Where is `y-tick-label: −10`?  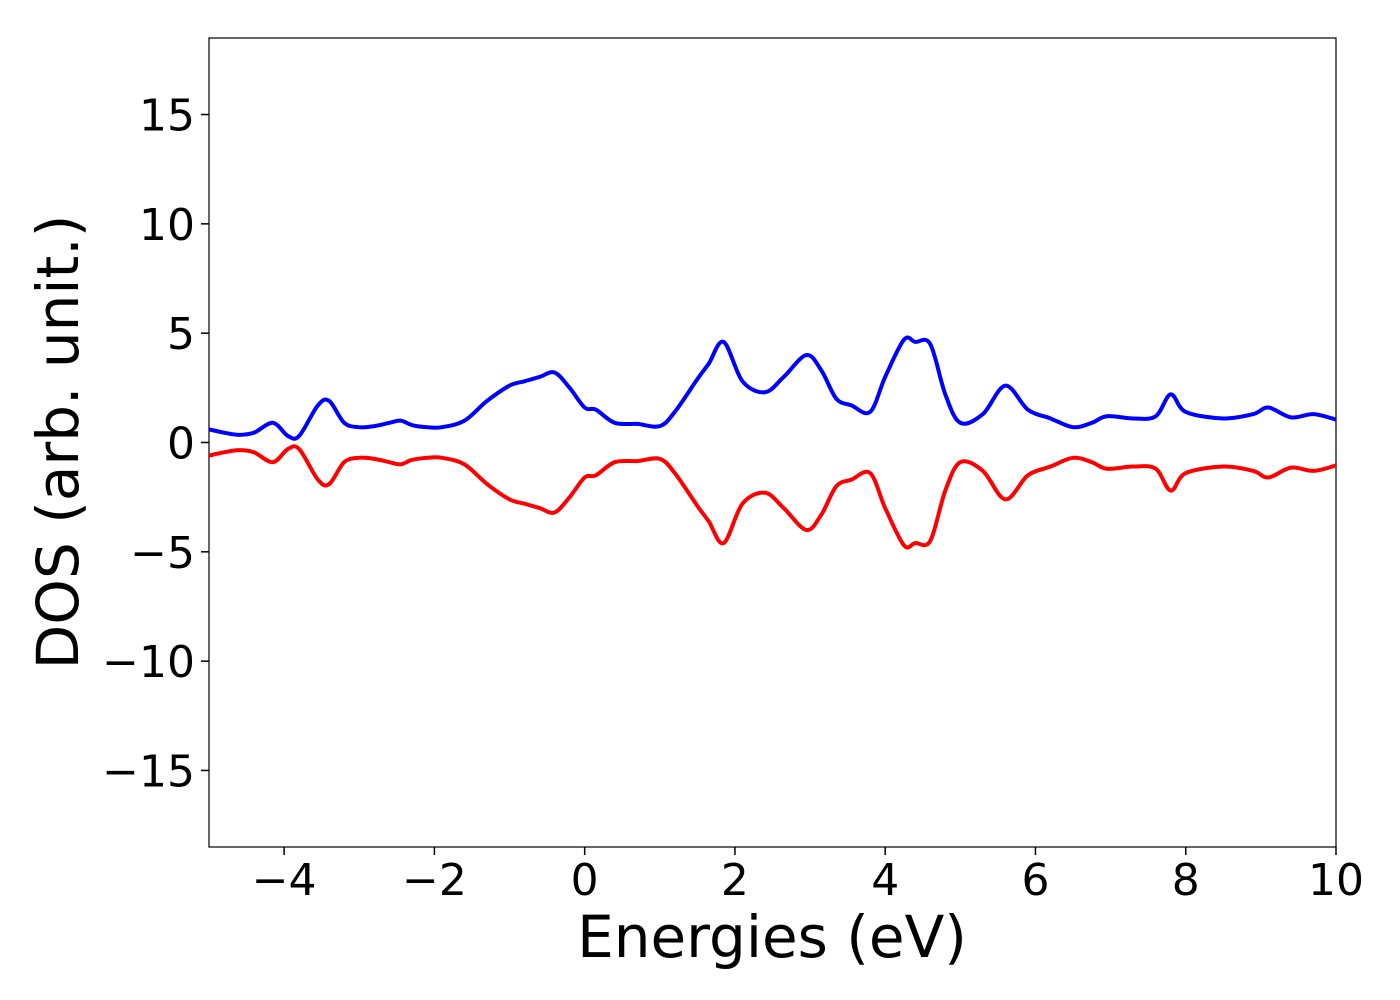
y-tick-label: −10 is located at coordinates (148, 662).